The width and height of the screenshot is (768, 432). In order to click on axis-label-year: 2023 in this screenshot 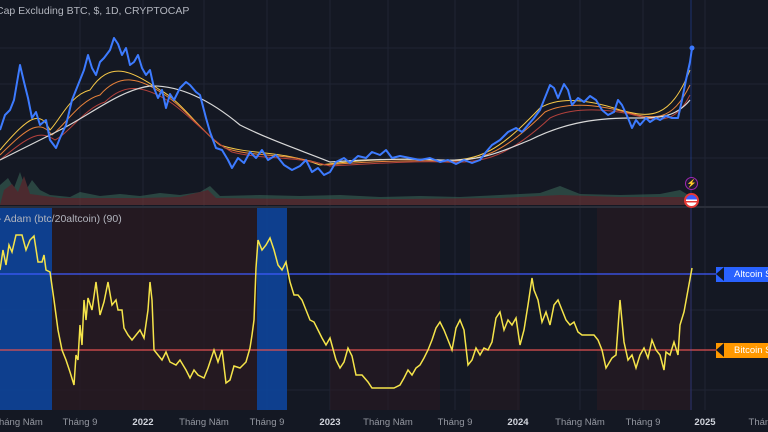, I will do `click(330, 422)`.